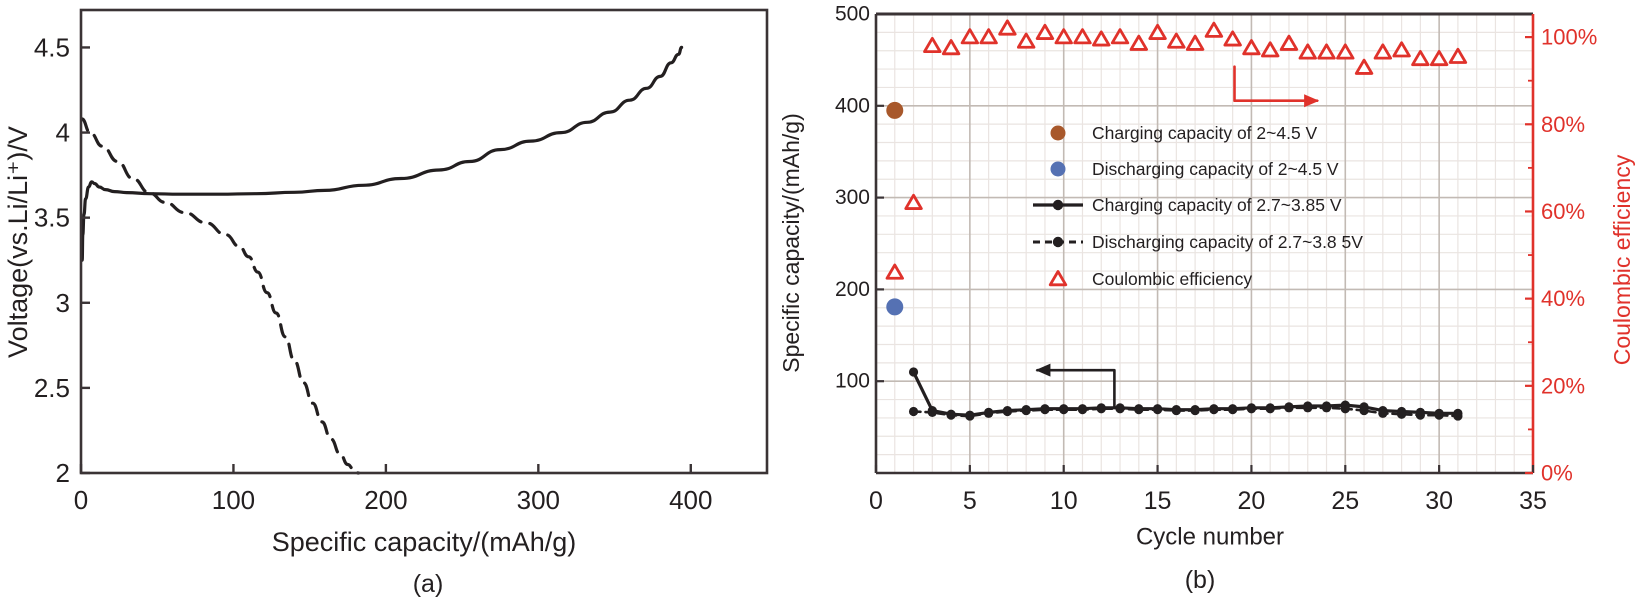 Image resolution: width=1643 pixels, height=600 pixels. I want to click on legend-item-3: Charging capacity of 2.7~3.85 V, so click(1187, 205).